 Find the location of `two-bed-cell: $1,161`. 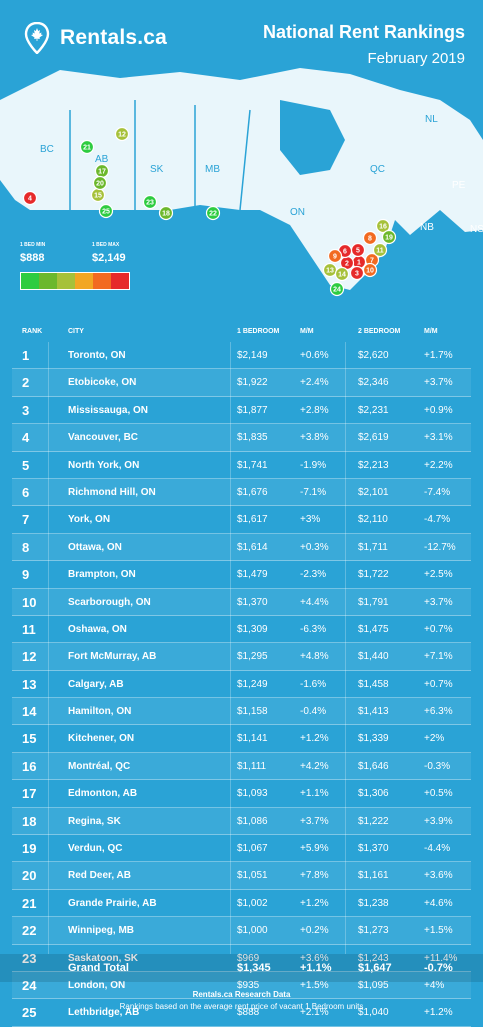

two-bed-cell: $1,161 is located at coordinates (373, 876).